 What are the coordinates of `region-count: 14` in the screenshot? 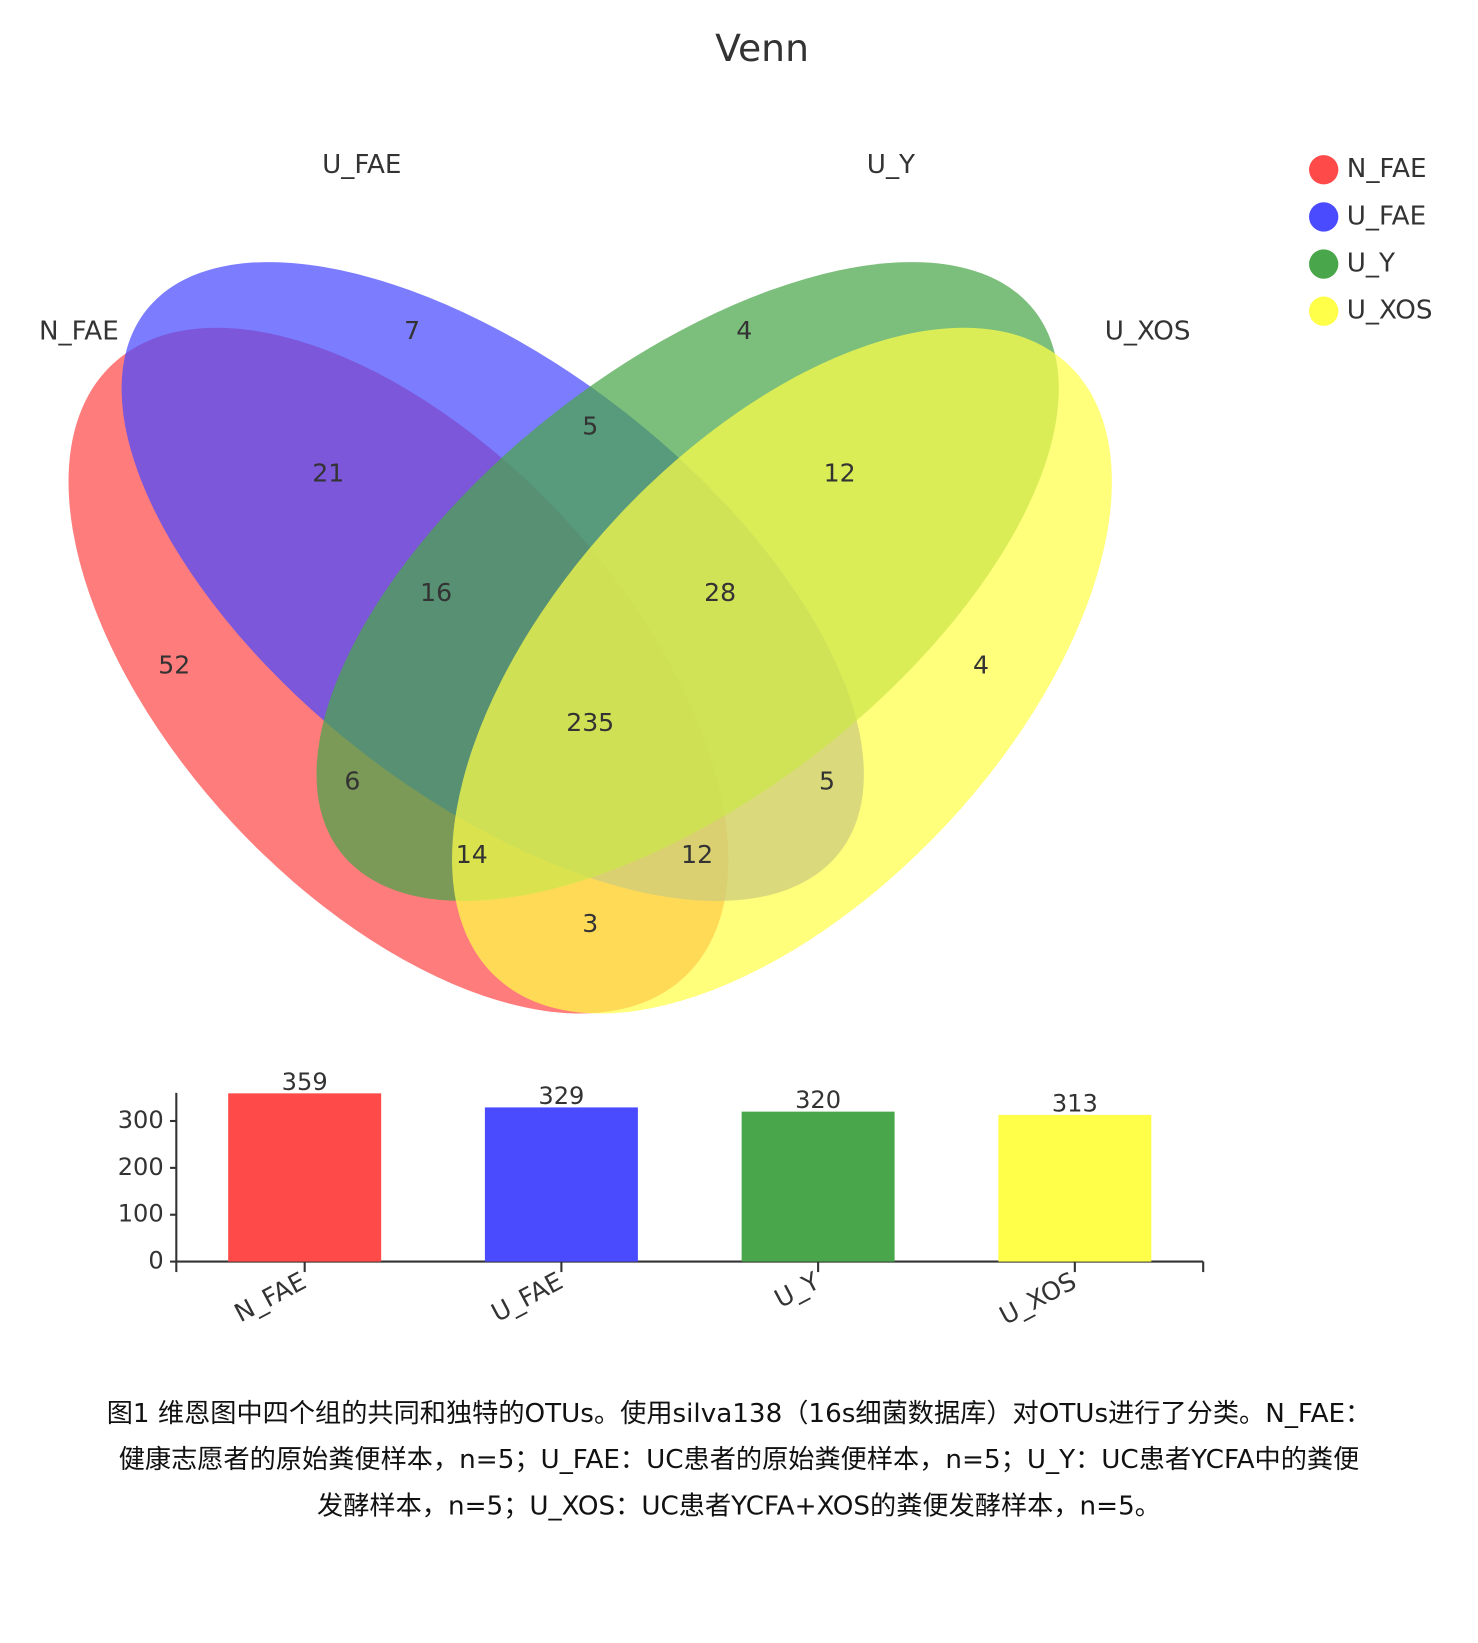 It's located at (472, 854).